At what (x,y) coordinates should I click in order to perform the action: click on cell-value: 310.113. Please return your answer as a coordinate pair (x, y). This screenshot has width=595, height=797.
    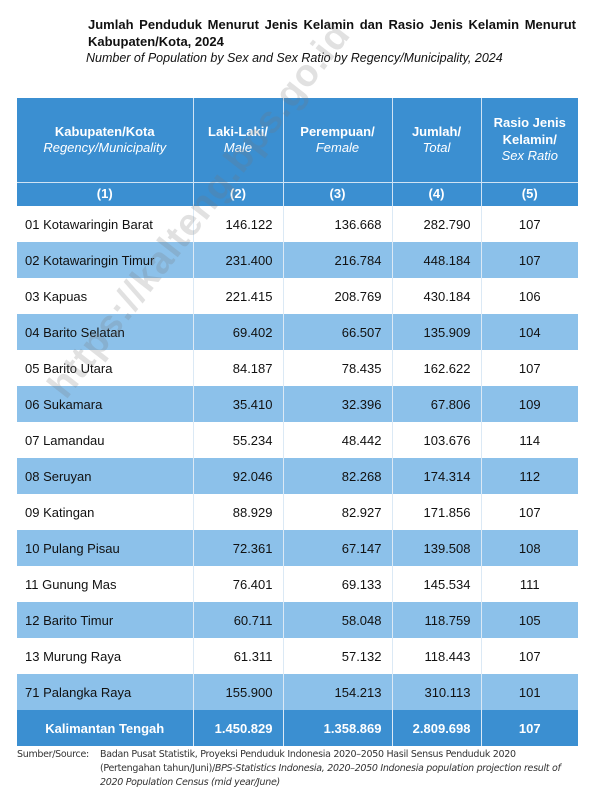
    Looking at the image, I should click on (437, 692).